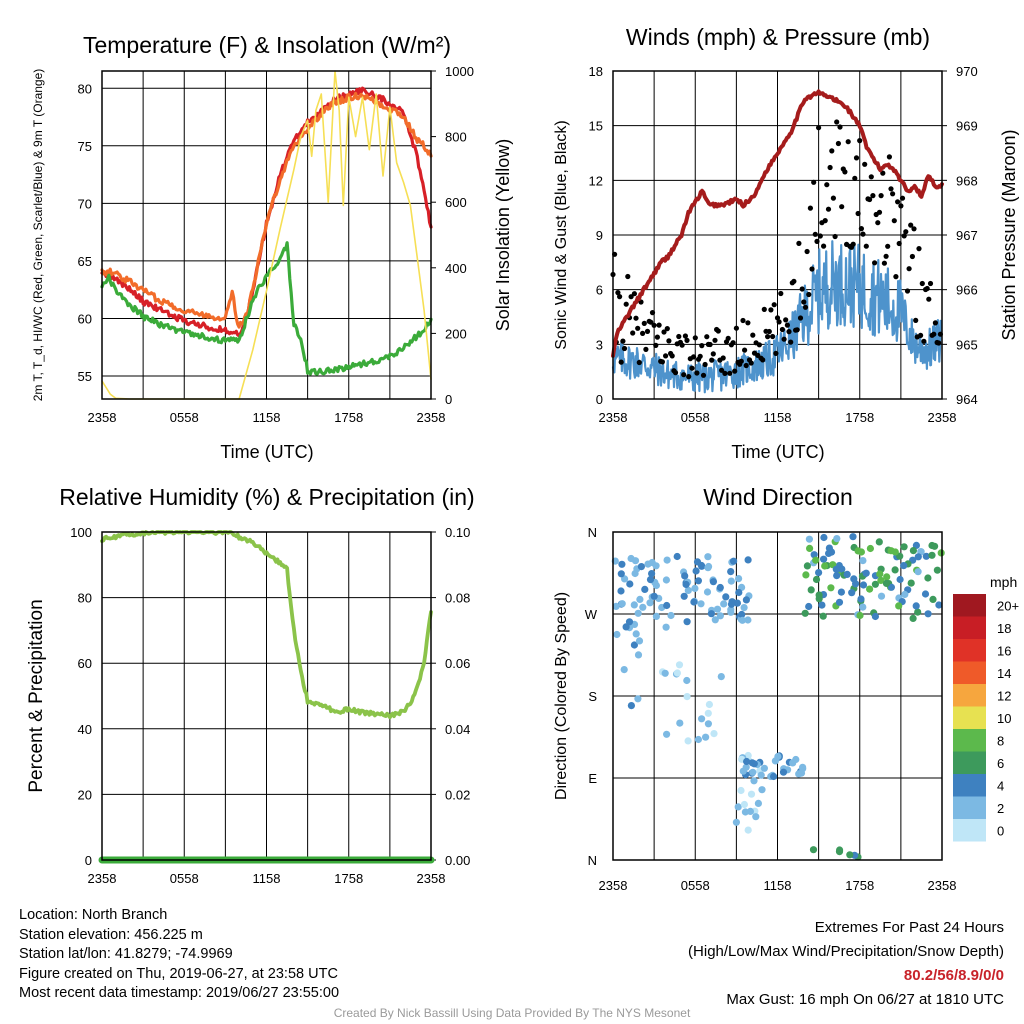 Image resolution: width=1024 pixels, height=1024 pixels. What do you see at coordinates (1000, 763) in the screenshot?
I see `colorbar-label: 6` at bounding box center [1000, 763].